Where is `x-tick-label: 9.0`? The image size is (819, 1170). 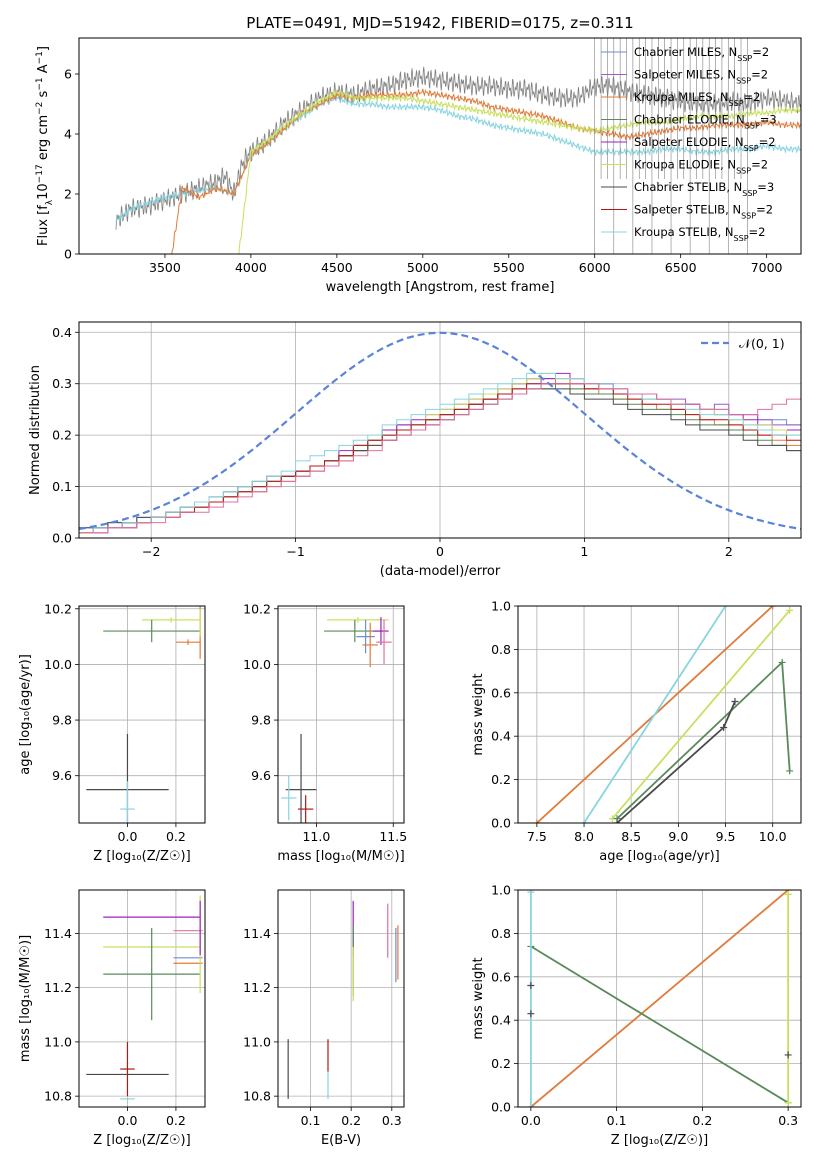 x-tick-label: 9.0 is located at coordinates (678, 836).